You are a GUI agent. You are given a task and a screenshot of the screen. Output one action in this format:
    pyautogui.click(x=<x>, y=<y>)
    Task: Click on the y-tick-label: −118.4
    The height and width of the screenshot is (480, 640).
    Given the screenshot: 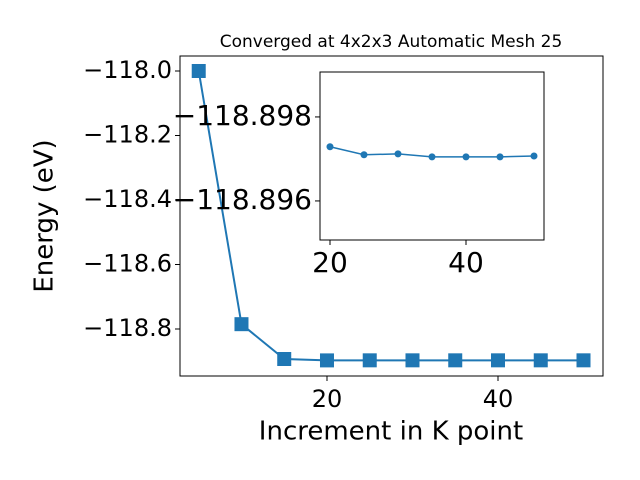 What is the action you would take?
    pyautogui.click(x=127, y=199)
    